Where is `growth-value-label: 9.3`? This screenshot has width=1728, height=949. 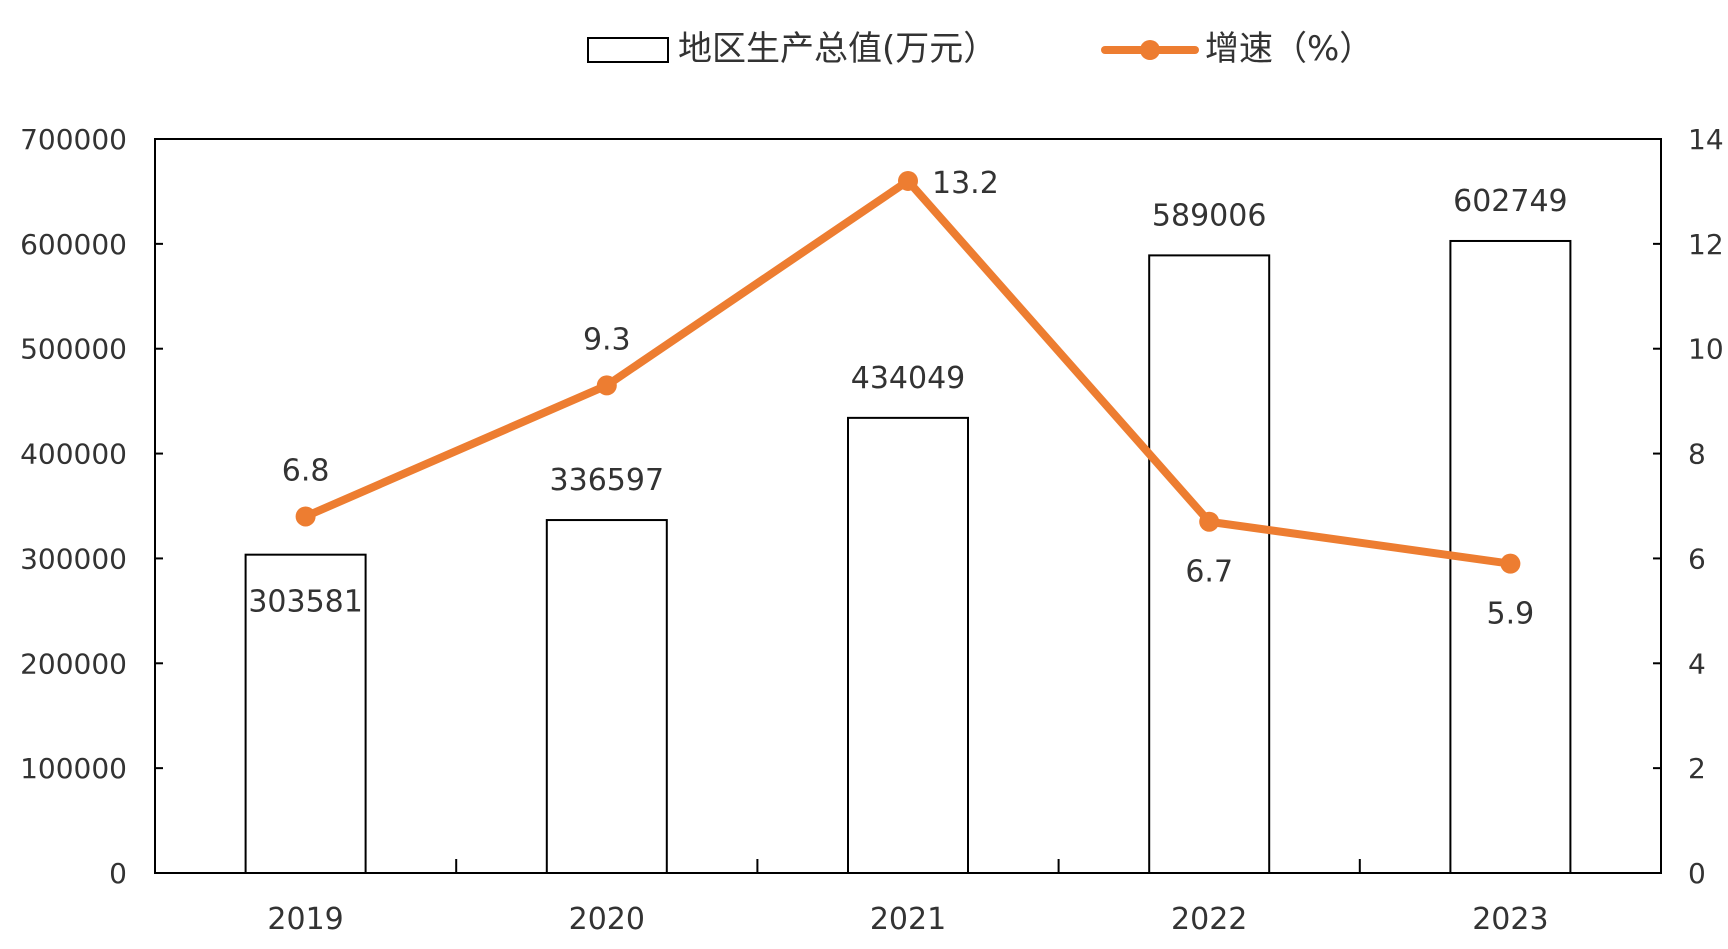 growth-value-label: 9.3 is located at coordinates (607, 339).